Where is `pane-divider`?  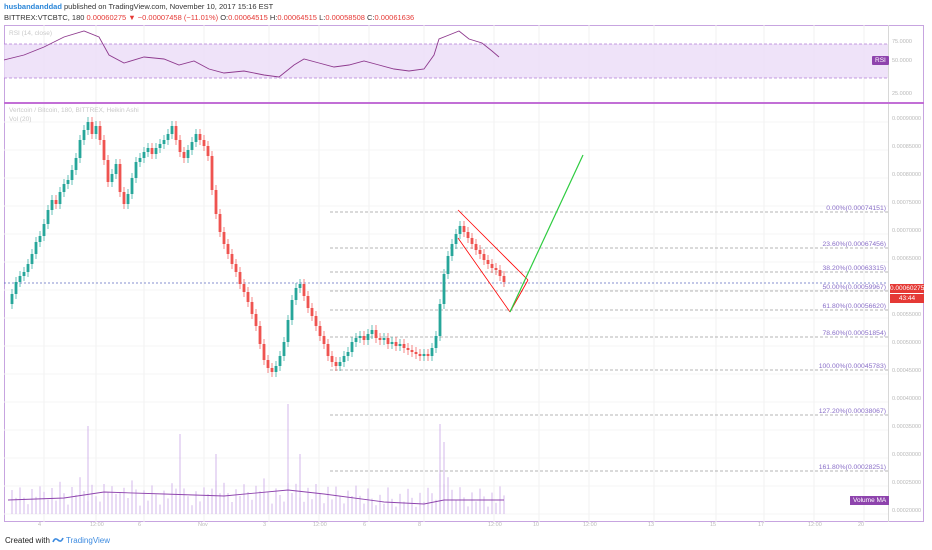 pane-divider is located at coordinates (464, 103).